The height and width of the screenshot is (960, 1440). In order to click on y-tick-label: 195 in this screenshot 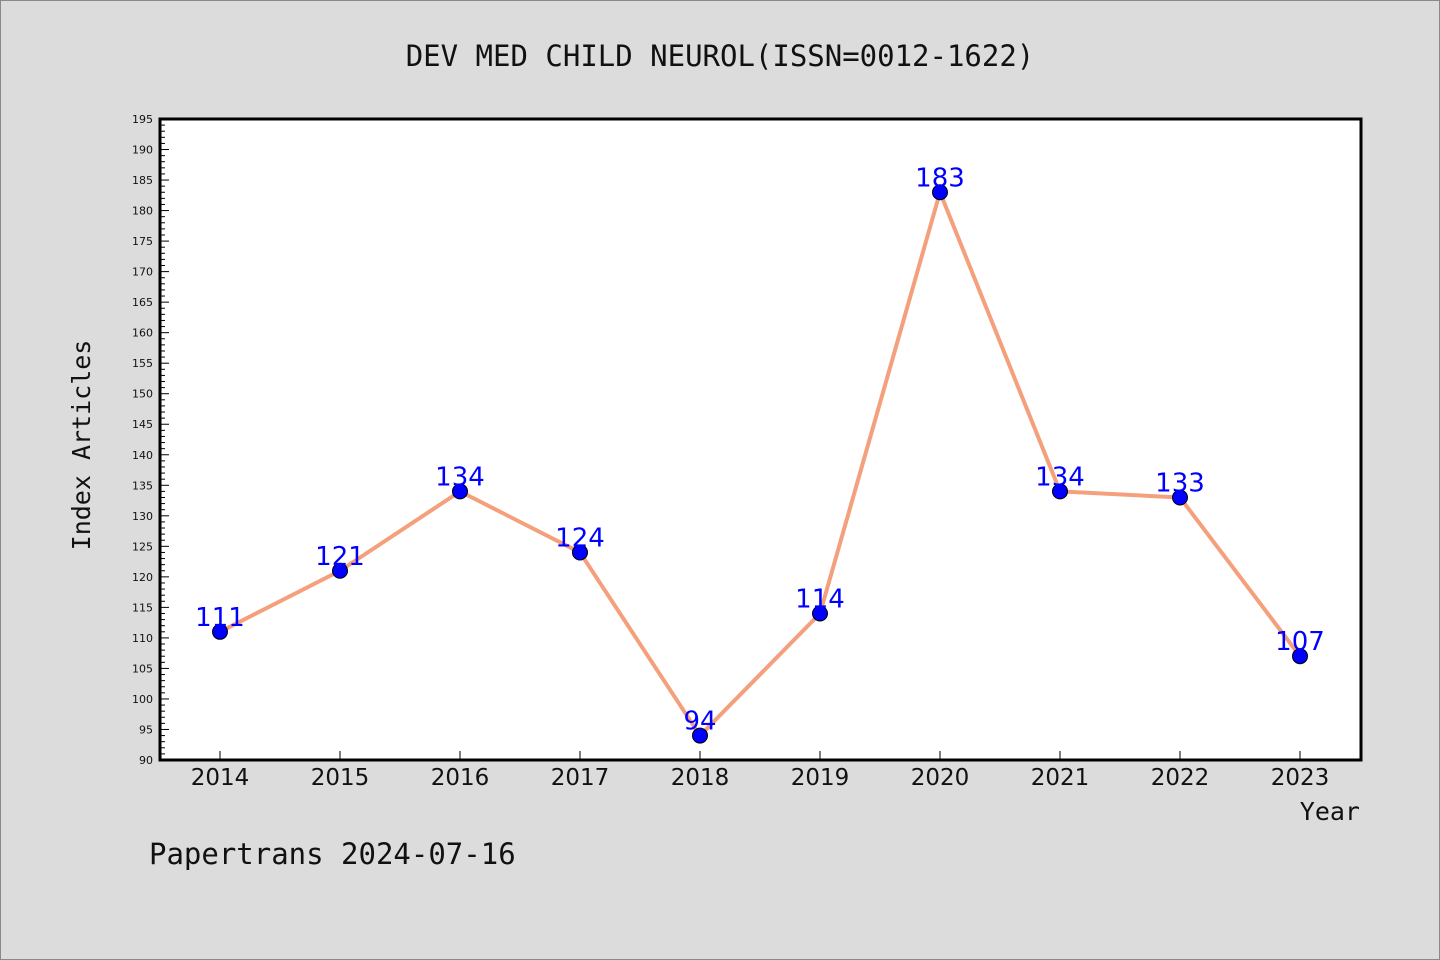, I will do `click(142, 119)`.